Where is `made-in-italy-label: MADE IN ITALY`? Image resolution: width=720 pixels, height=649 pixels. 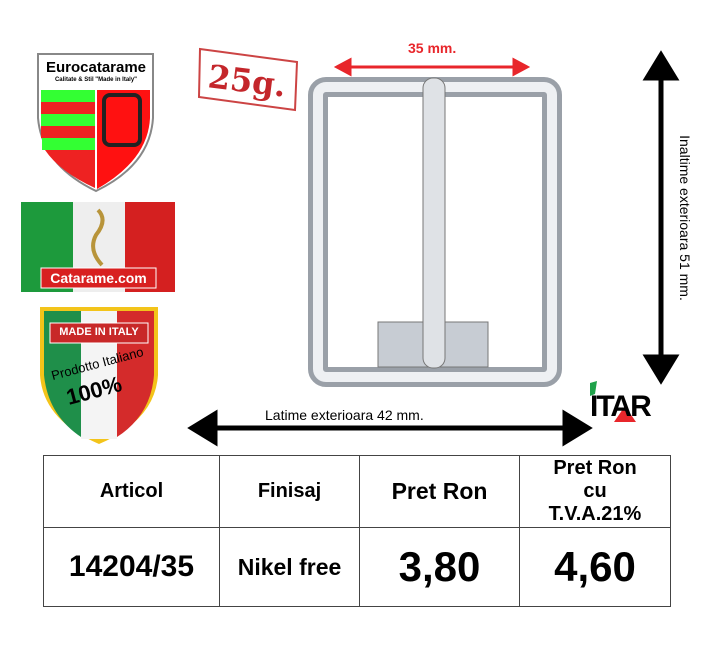 made-in-italy-label: MADE IN ITALY is located at coordinates (99, 332).